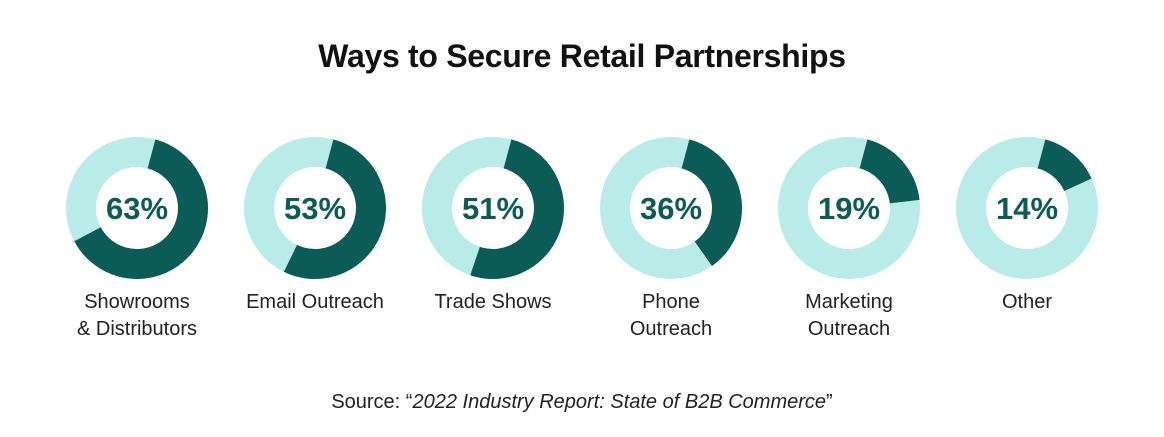  I want to click on donut-value-label: 53%, so click(315, 208).